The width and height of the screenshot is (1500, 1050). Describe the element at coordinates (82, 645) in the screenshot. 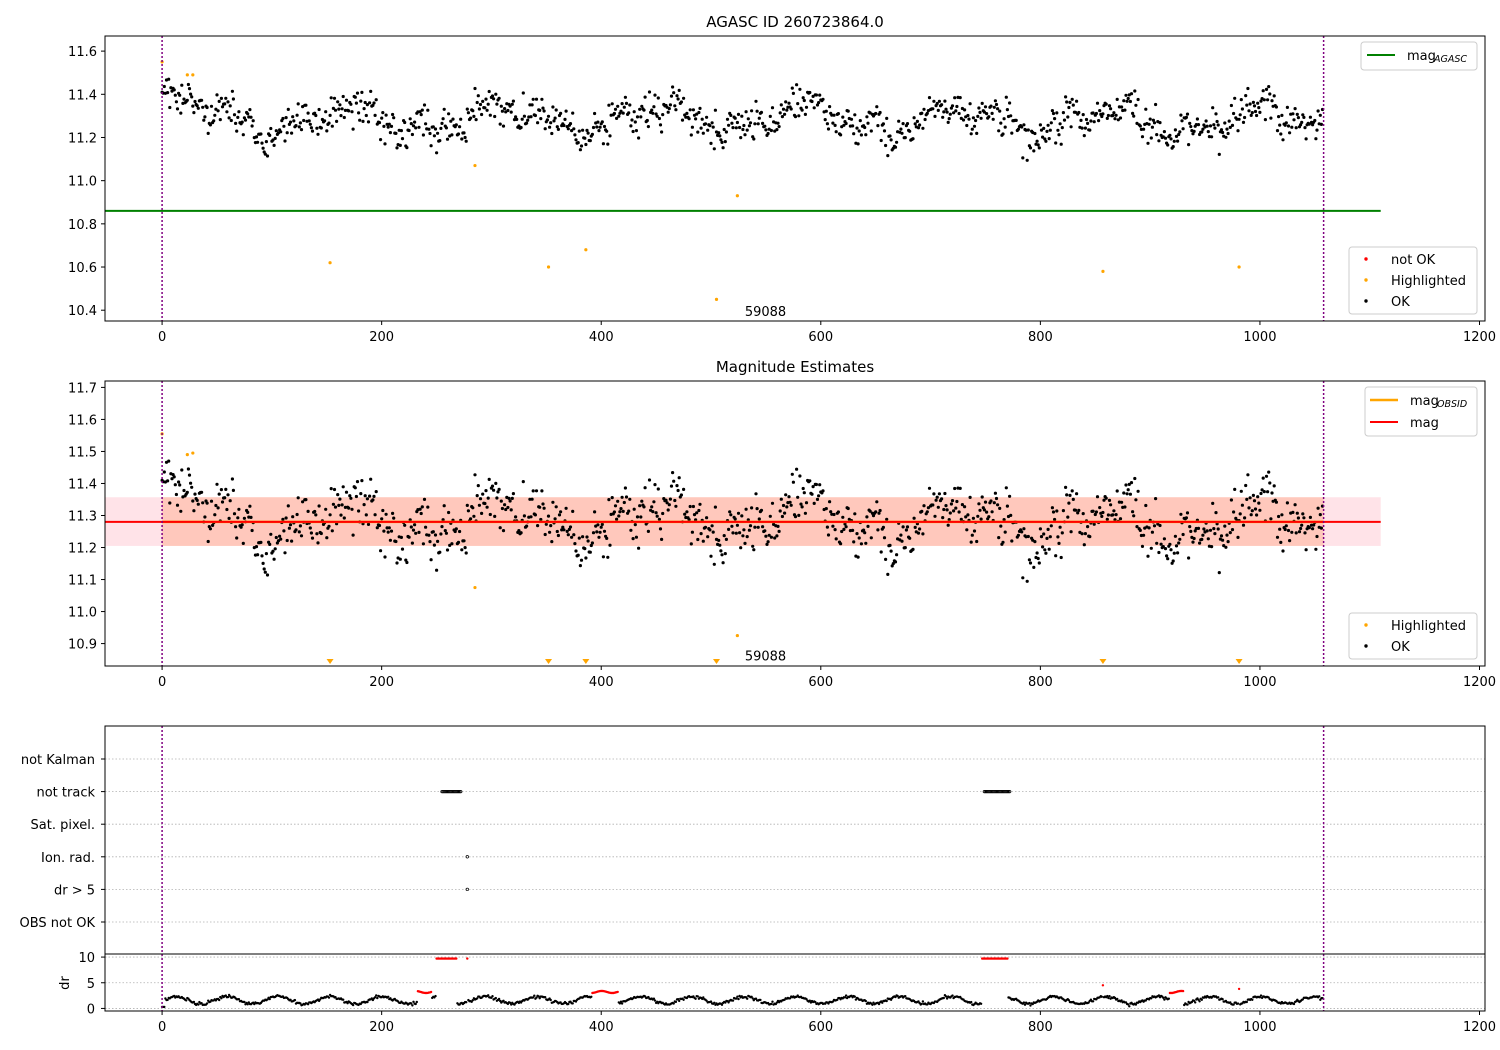

I see `y-tick-label: 10.9` at that location.